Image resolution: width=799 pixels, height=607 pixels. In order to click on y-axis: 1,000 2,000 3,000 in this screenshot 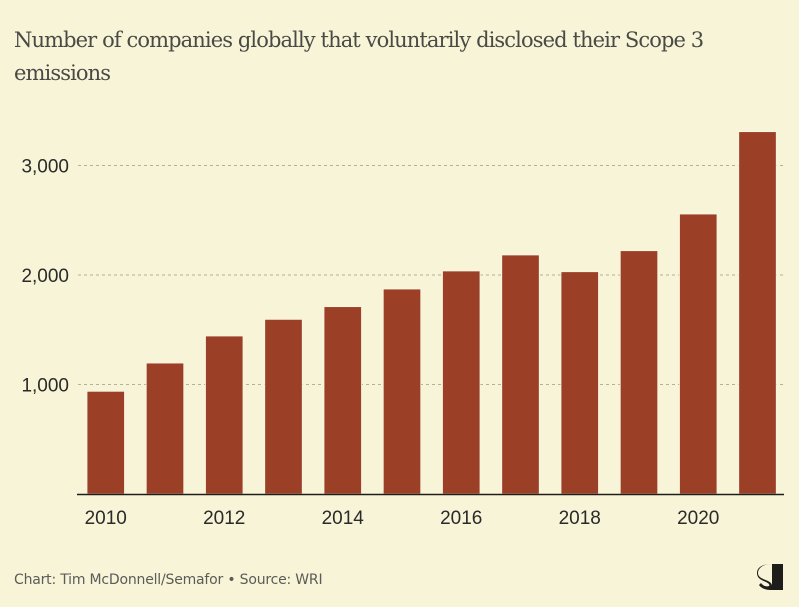, I will do `click(45, 277)`.